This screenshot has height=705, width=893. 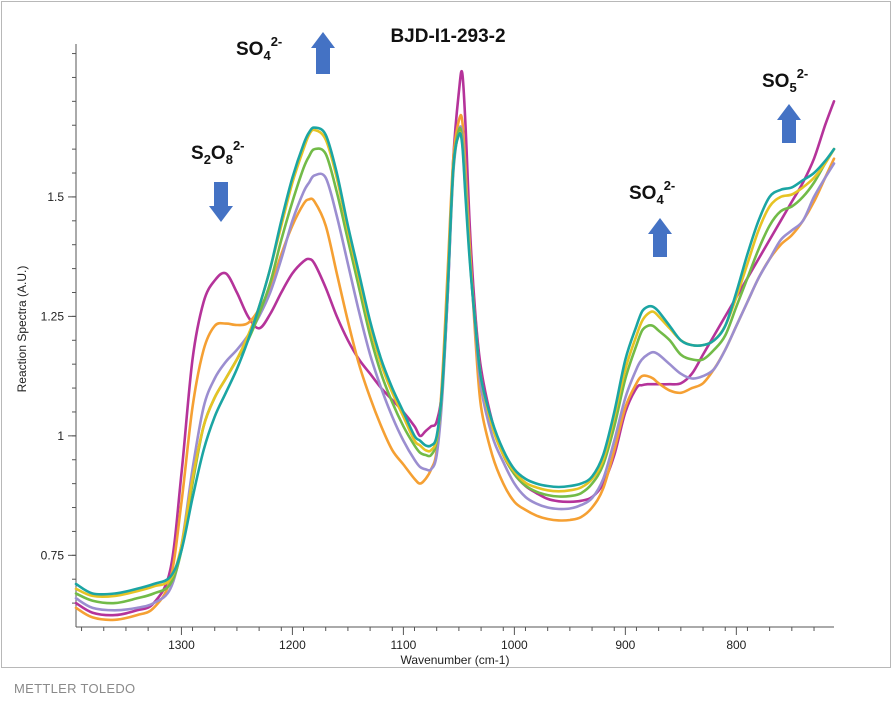 What do you see at coordinates (285, 53) in the screenshot?
I see `annotation-so4-left: SO42-` at bounding box center [285, 53].